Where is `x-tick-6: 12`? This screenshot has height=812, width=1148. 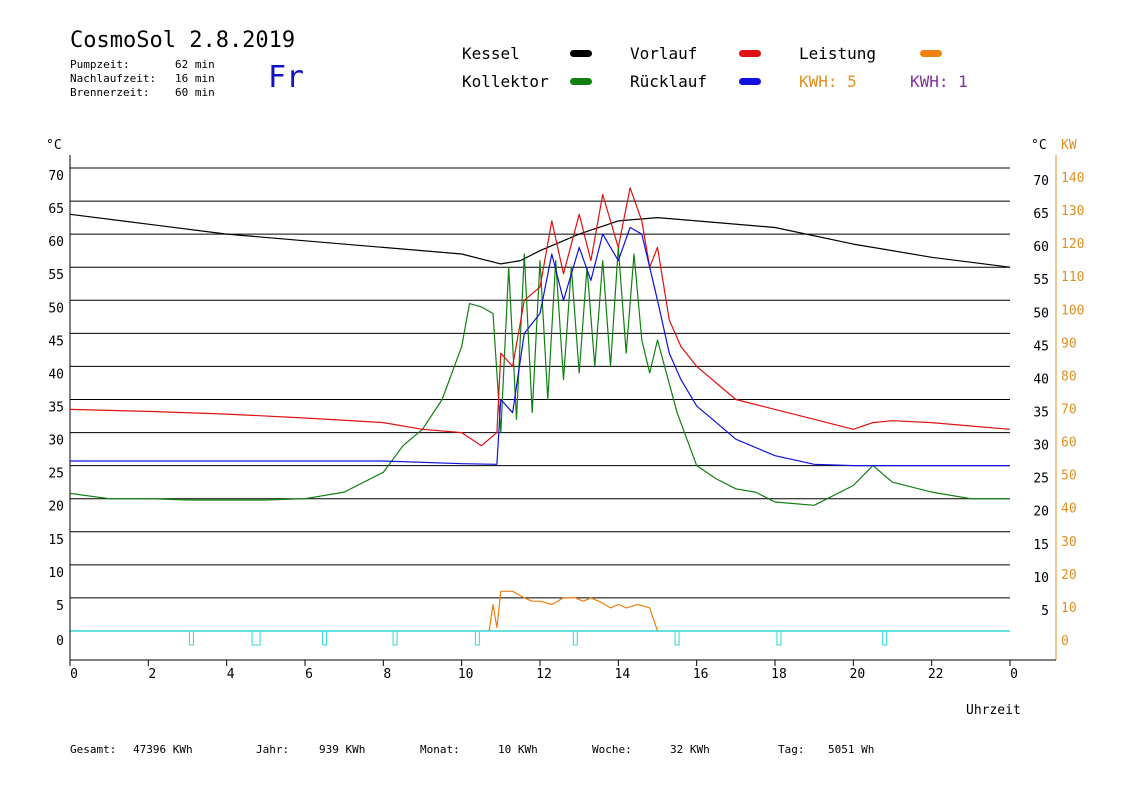
x-tick-6: 12 is located at coordinates (544, 674).